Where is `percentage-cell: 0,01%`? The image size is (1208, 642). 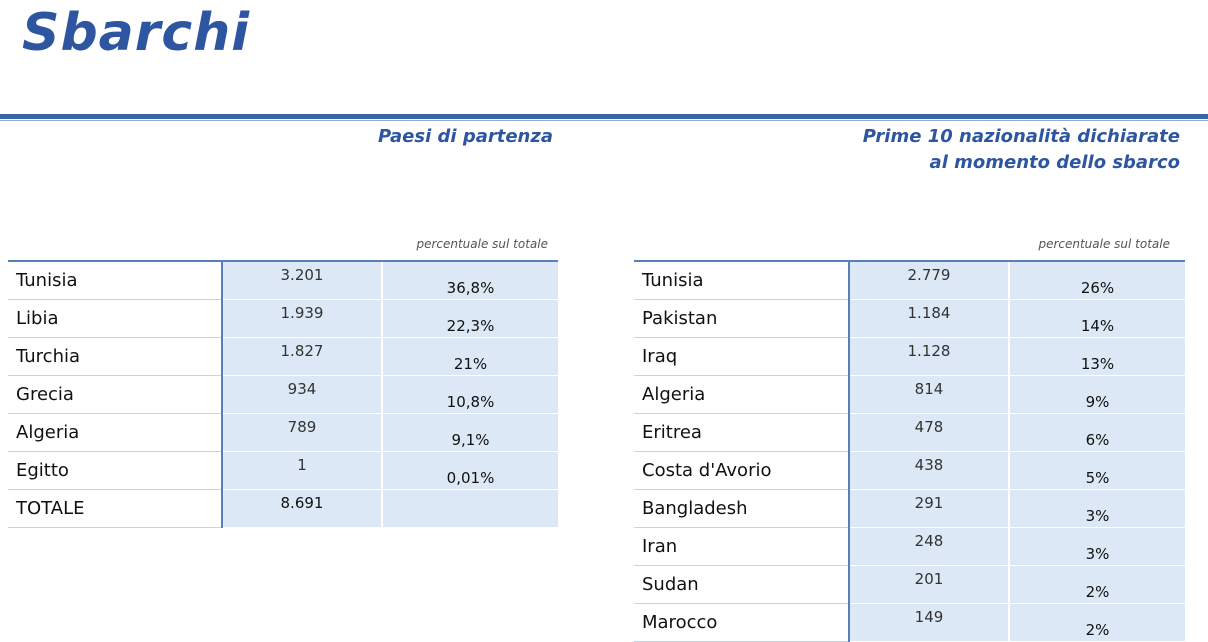
percentage-cell: 0,01% is located at coordinates (469, 470).